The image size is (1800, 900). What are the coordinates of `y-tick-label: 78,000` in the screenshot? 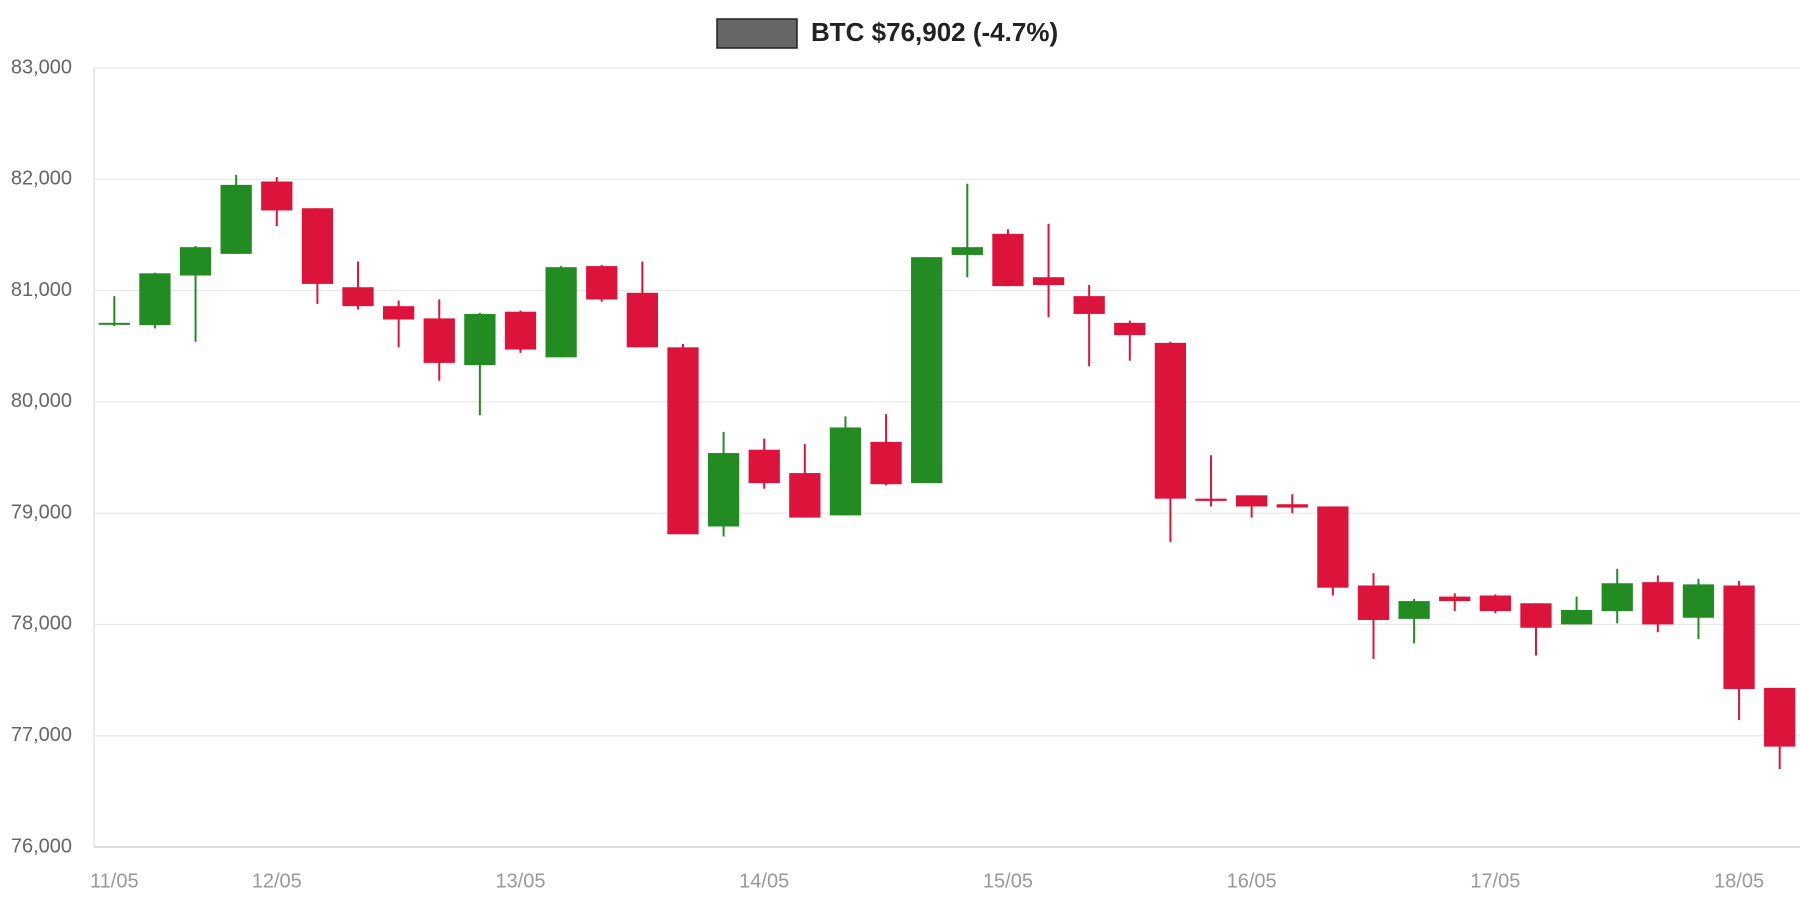 It's located at (41, 624).